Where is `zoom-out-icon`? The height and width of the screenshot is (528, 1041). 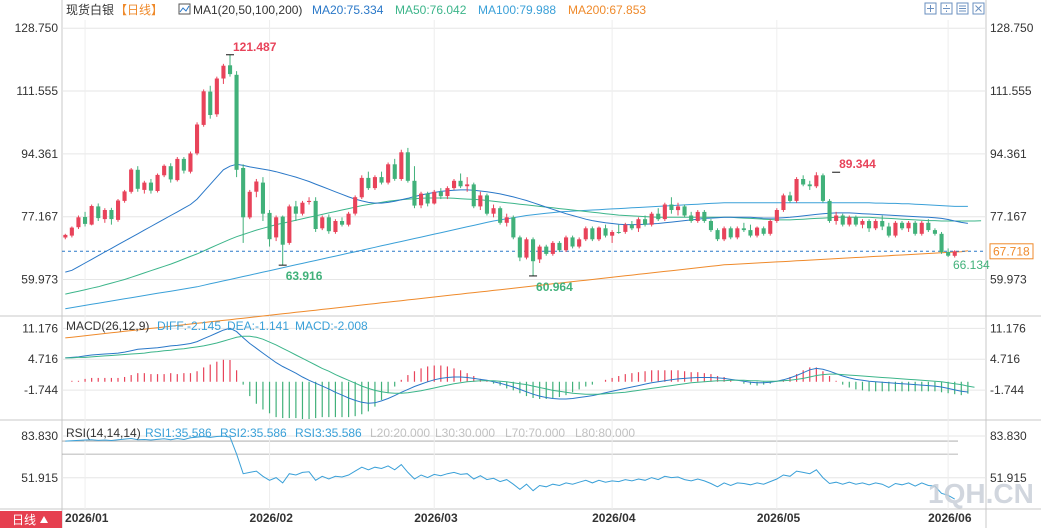 zoom-out-icon is located at coordinates (946, 8).